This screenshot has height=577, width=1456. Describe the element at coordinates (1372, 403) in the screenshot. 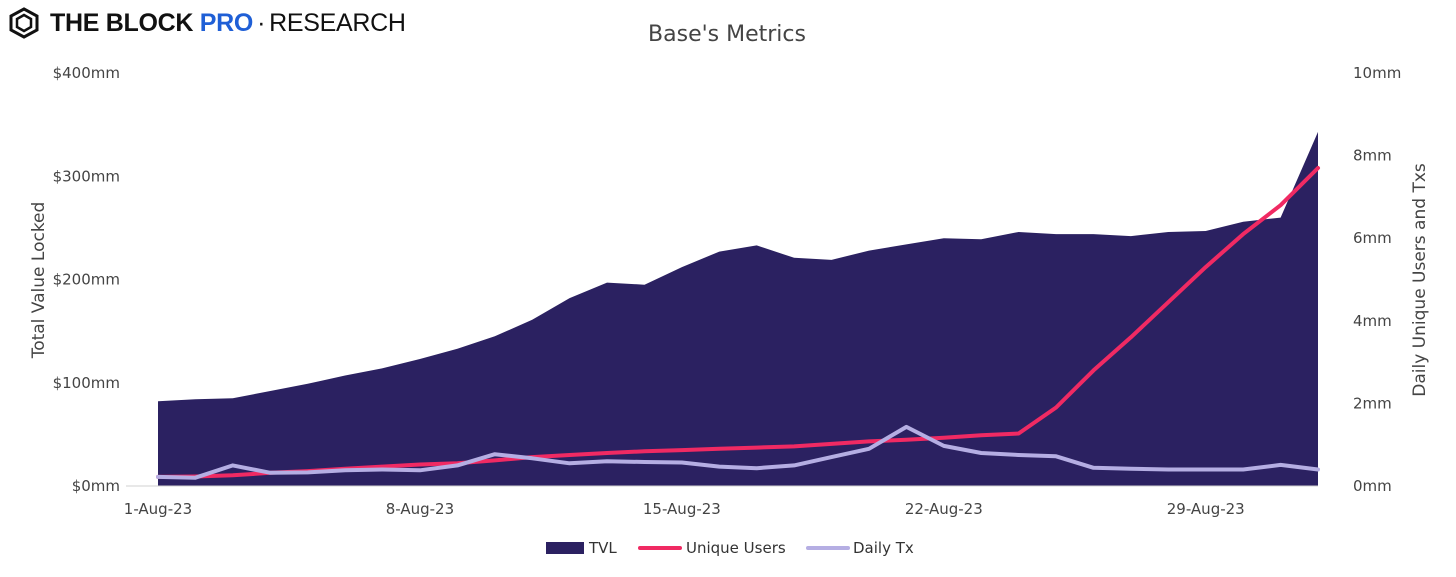

I see `right-tick-label: 2mm` at that location.